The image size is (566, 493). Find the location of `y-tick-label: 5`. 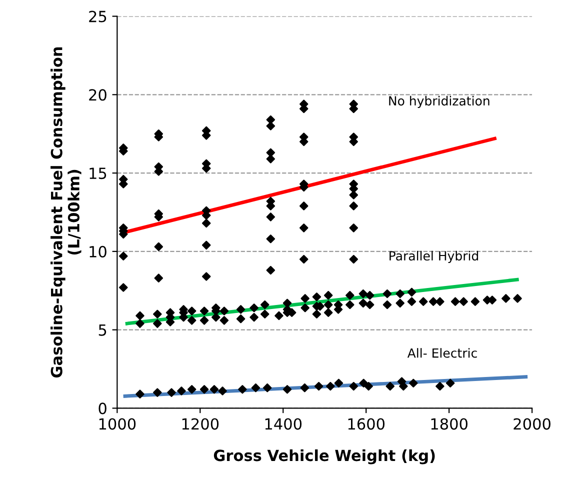

y-tick-label: 5 is located at coordinates (102, 330).